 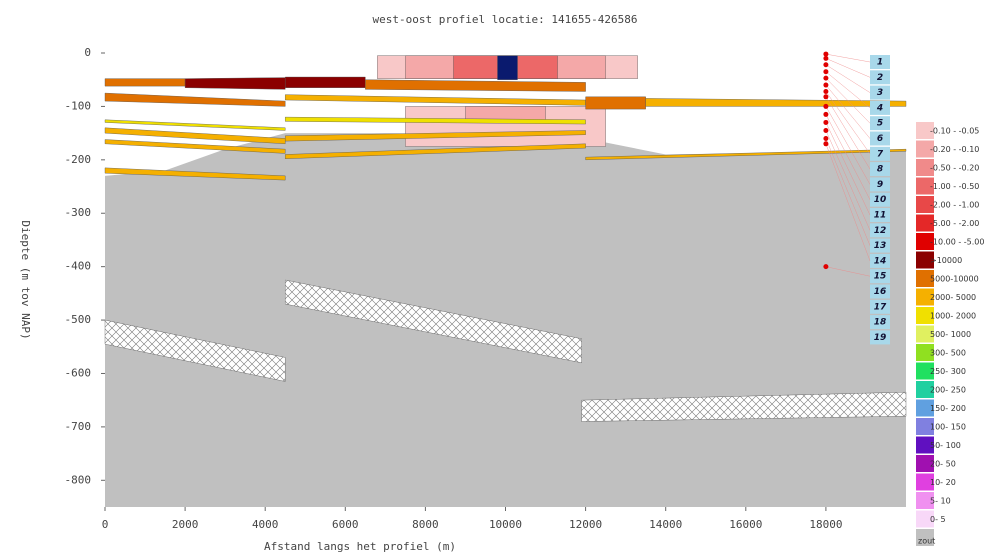 What do you see at coordinates (78, 372) in the screenshot?
I see `y-tick-label: -600` at bounding box center [78, 372].